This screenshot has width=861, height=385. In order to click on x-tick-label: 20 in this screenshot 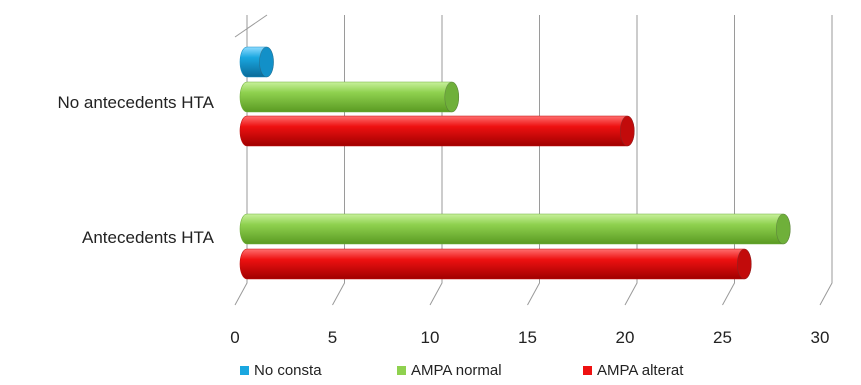, I will do `click(625, 337)`.